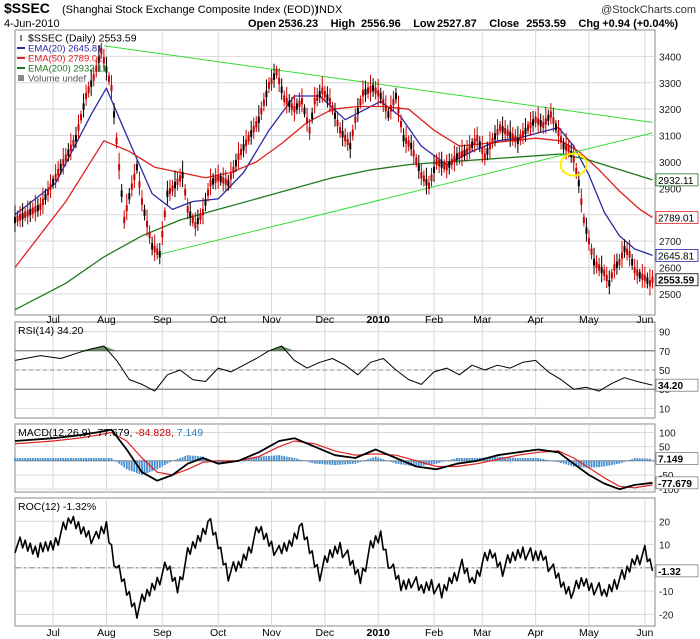 The width and height of the screenshot is (700, 639). What do you see at coordinates (670, 110) in the screenshot?
I see `price-tick-3200: 3200` at bounding box center [670, 110].